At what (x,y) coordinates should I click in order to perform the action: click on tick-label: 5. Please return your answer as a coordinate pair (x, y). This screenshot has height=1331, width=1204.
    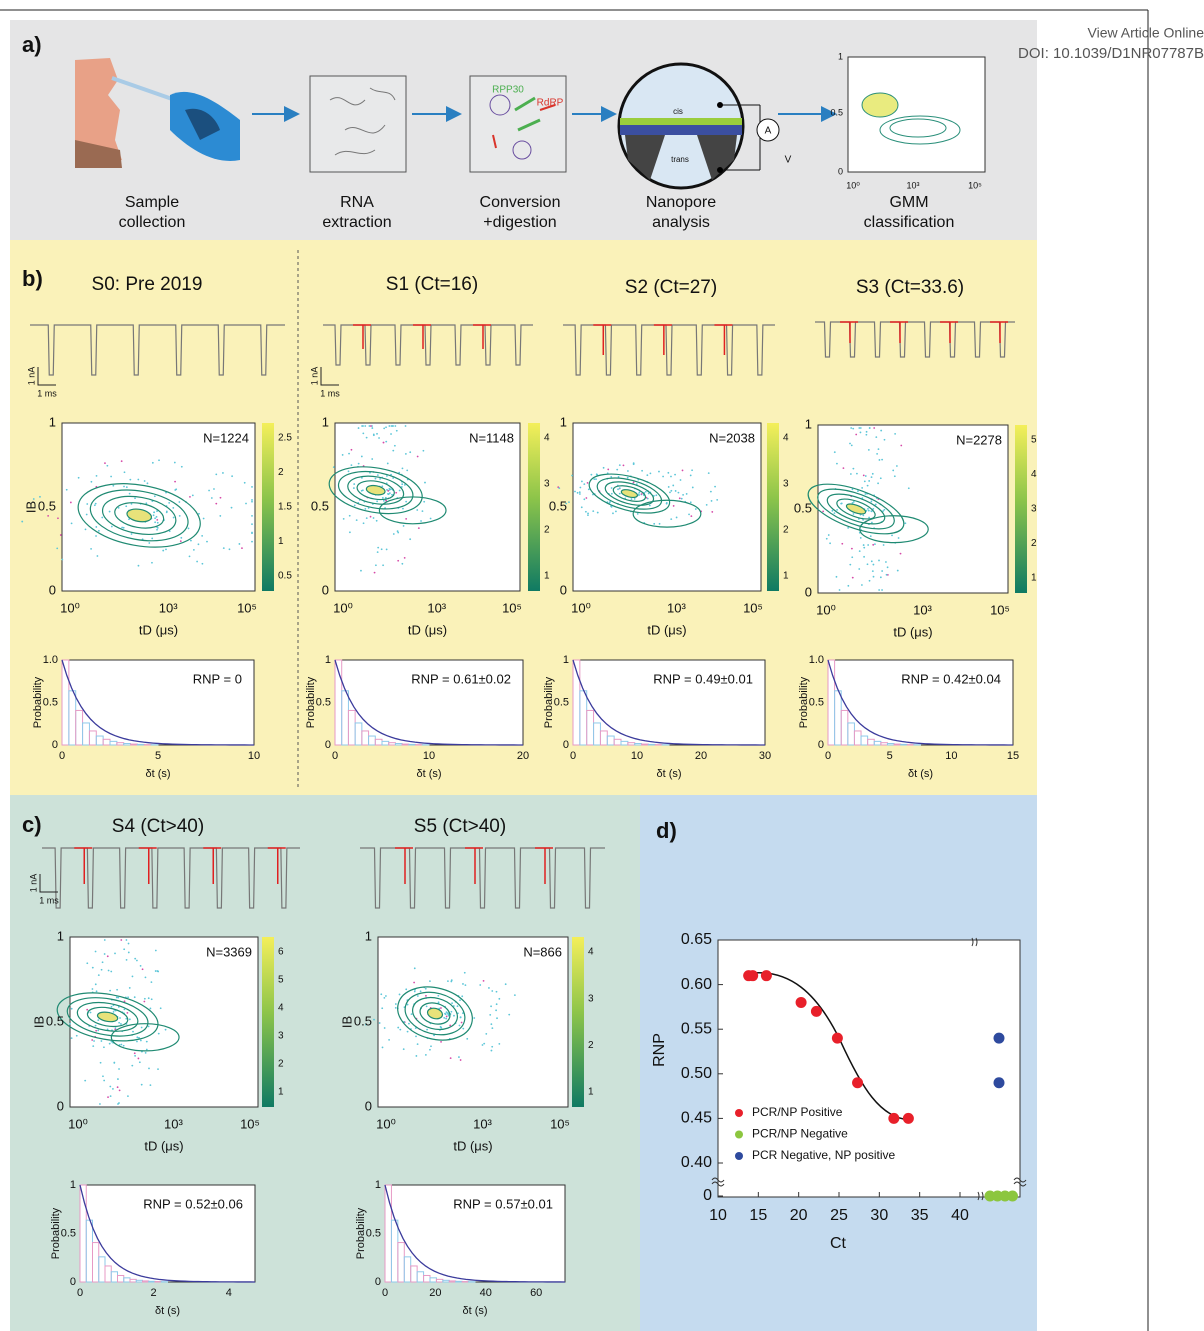
    Looking at the image, I should click on (158, 756).